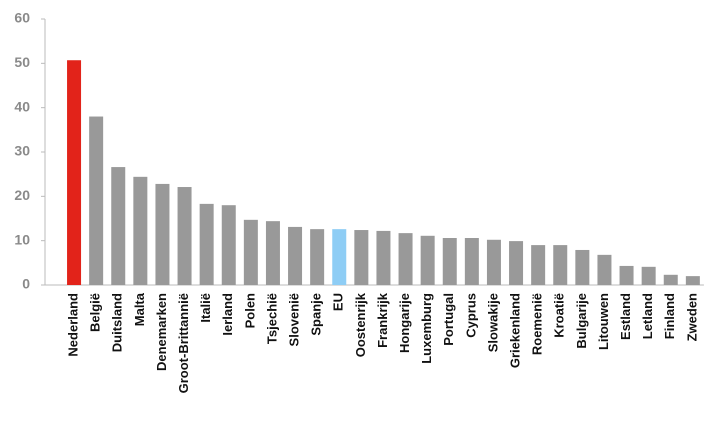 The height and width of the screenshot is (425, 728). What do you see at coordinates (161, 332) in the screenshot?
I see `x-tick-label: Denemarken` at bounding box center [161, 332].